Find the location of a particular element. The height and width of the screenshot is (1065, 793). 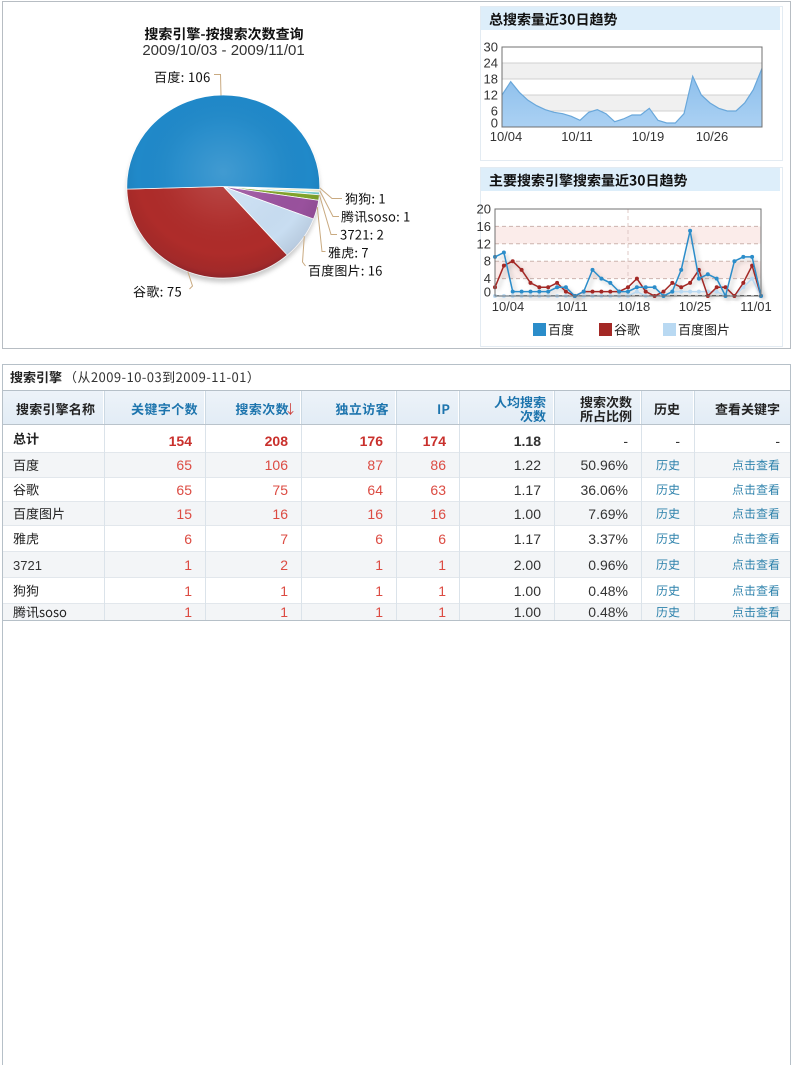

svg-text: 10/19 is located at coordinates (648, 136).